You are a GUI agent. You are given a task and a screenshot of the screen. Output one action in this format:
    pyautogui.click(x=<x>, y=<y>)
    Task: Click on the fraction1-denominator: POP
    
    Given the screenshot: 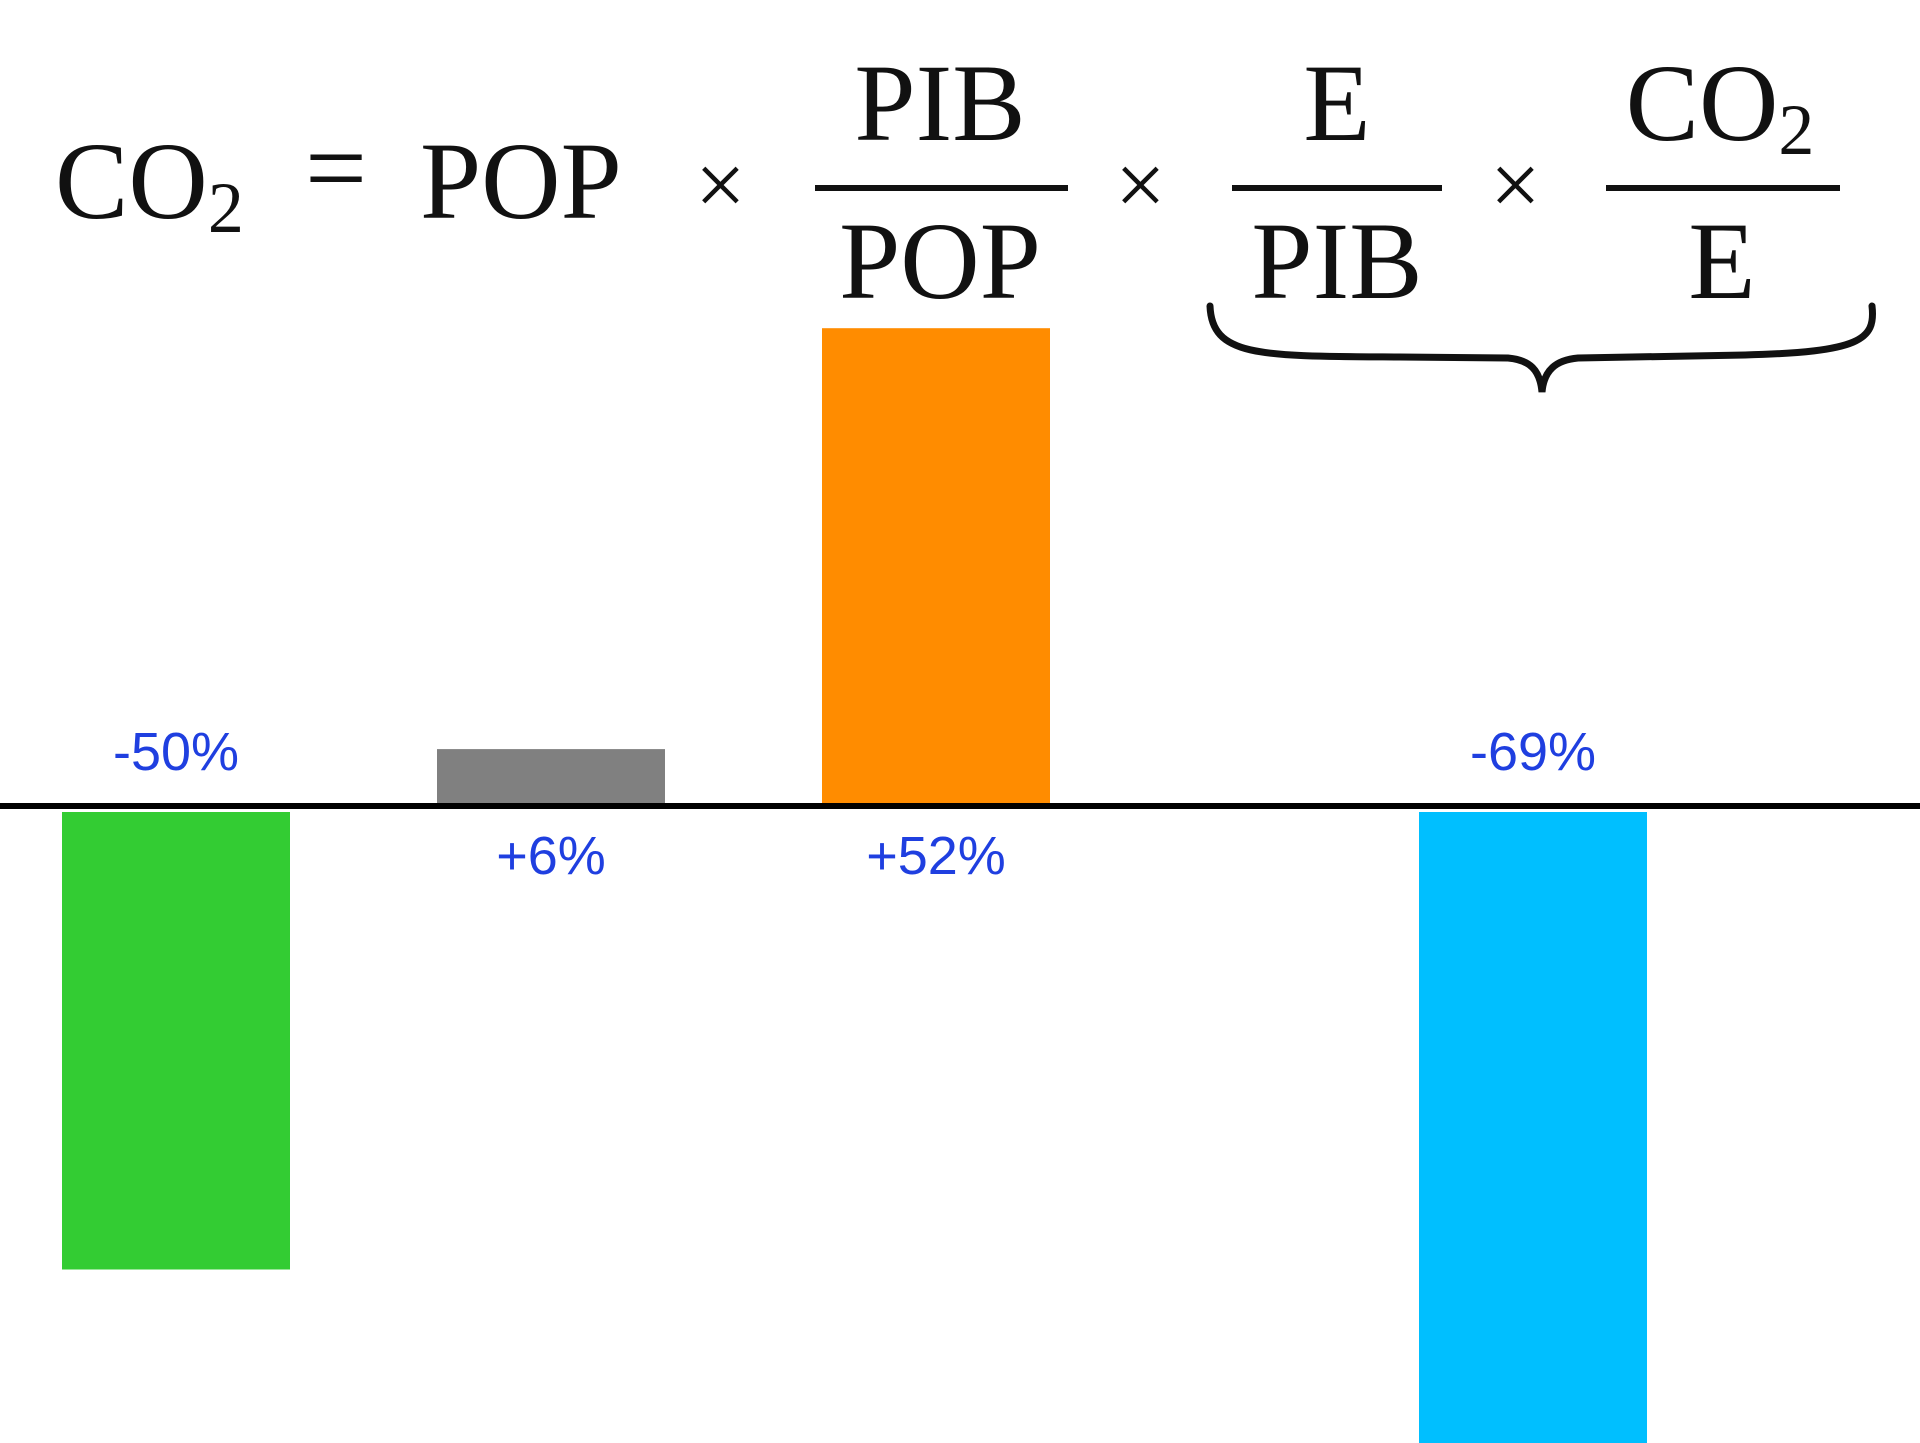 What is the action you would take?
    pyautogui.click(x=940, y=261)
    